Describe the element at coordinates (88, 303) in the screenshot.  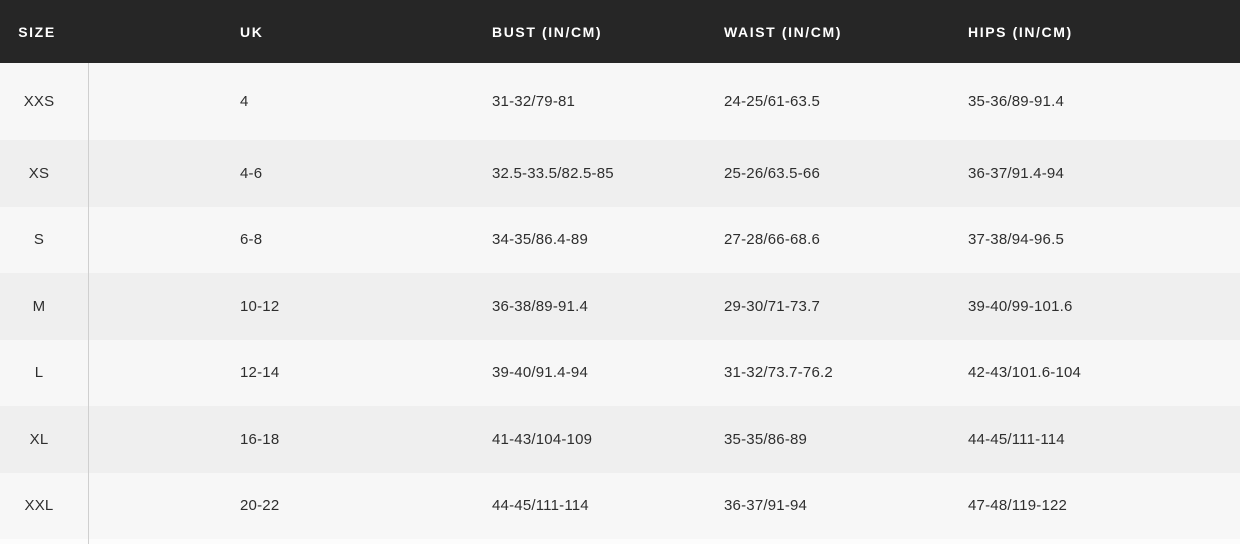
I see `size-column-divider` at that location.